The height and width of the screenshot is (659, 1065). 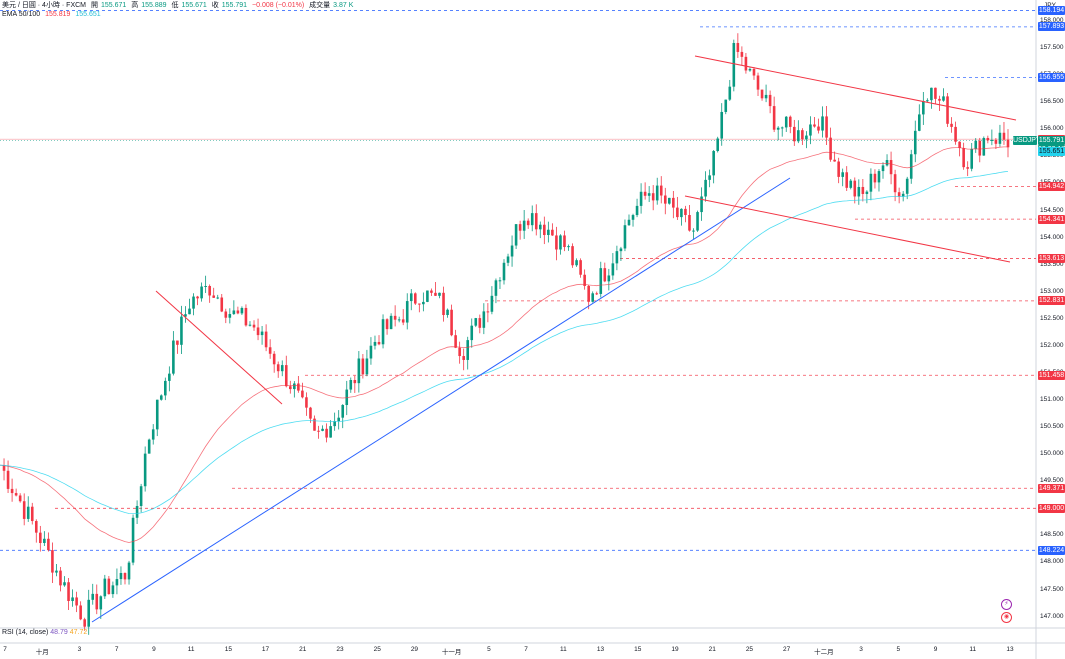 What do you see at coordinates (1052, 345) in the screenshot?
I see `y-tick-label: 152.000` at bounding box center [1052, 345].